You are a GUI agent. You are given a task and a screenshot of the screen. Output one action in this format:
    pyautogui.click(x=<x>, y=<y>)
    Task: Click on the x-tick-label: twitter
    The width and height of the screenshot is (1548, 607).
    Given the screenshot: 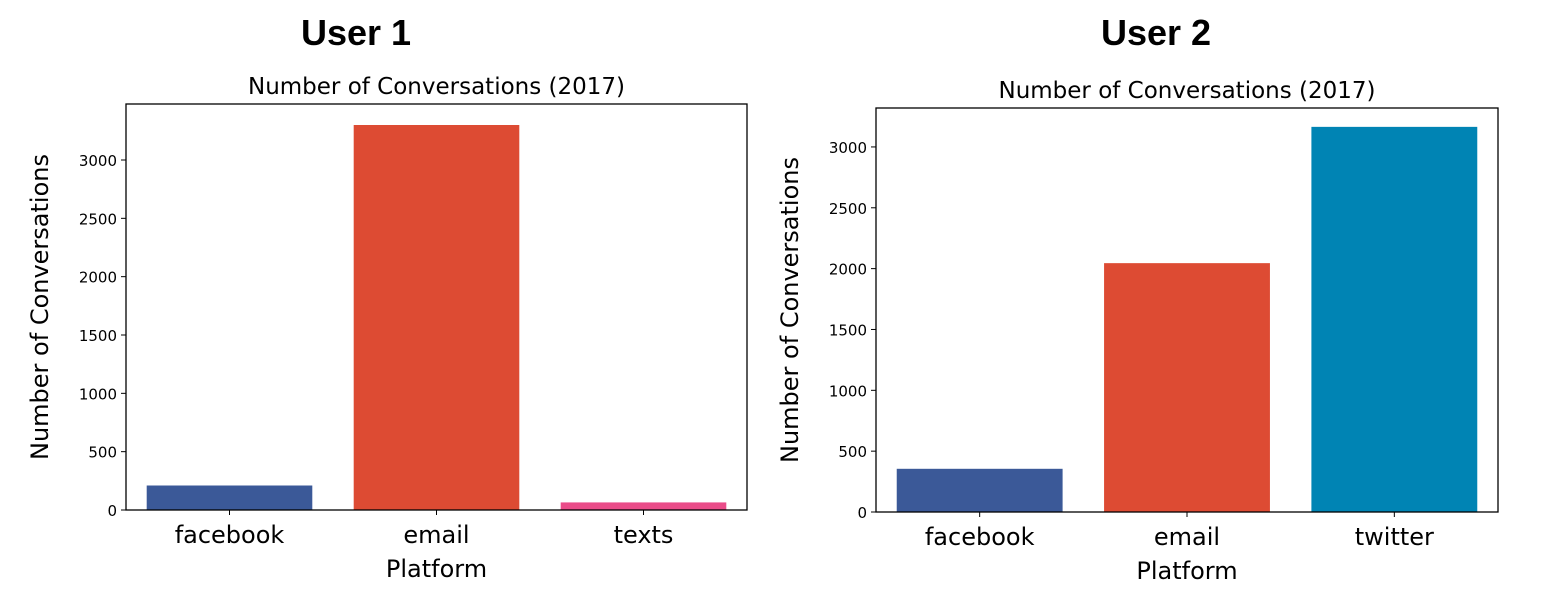 What is the action you would take?
    pyautogui.click(x=1394, y=537)
    